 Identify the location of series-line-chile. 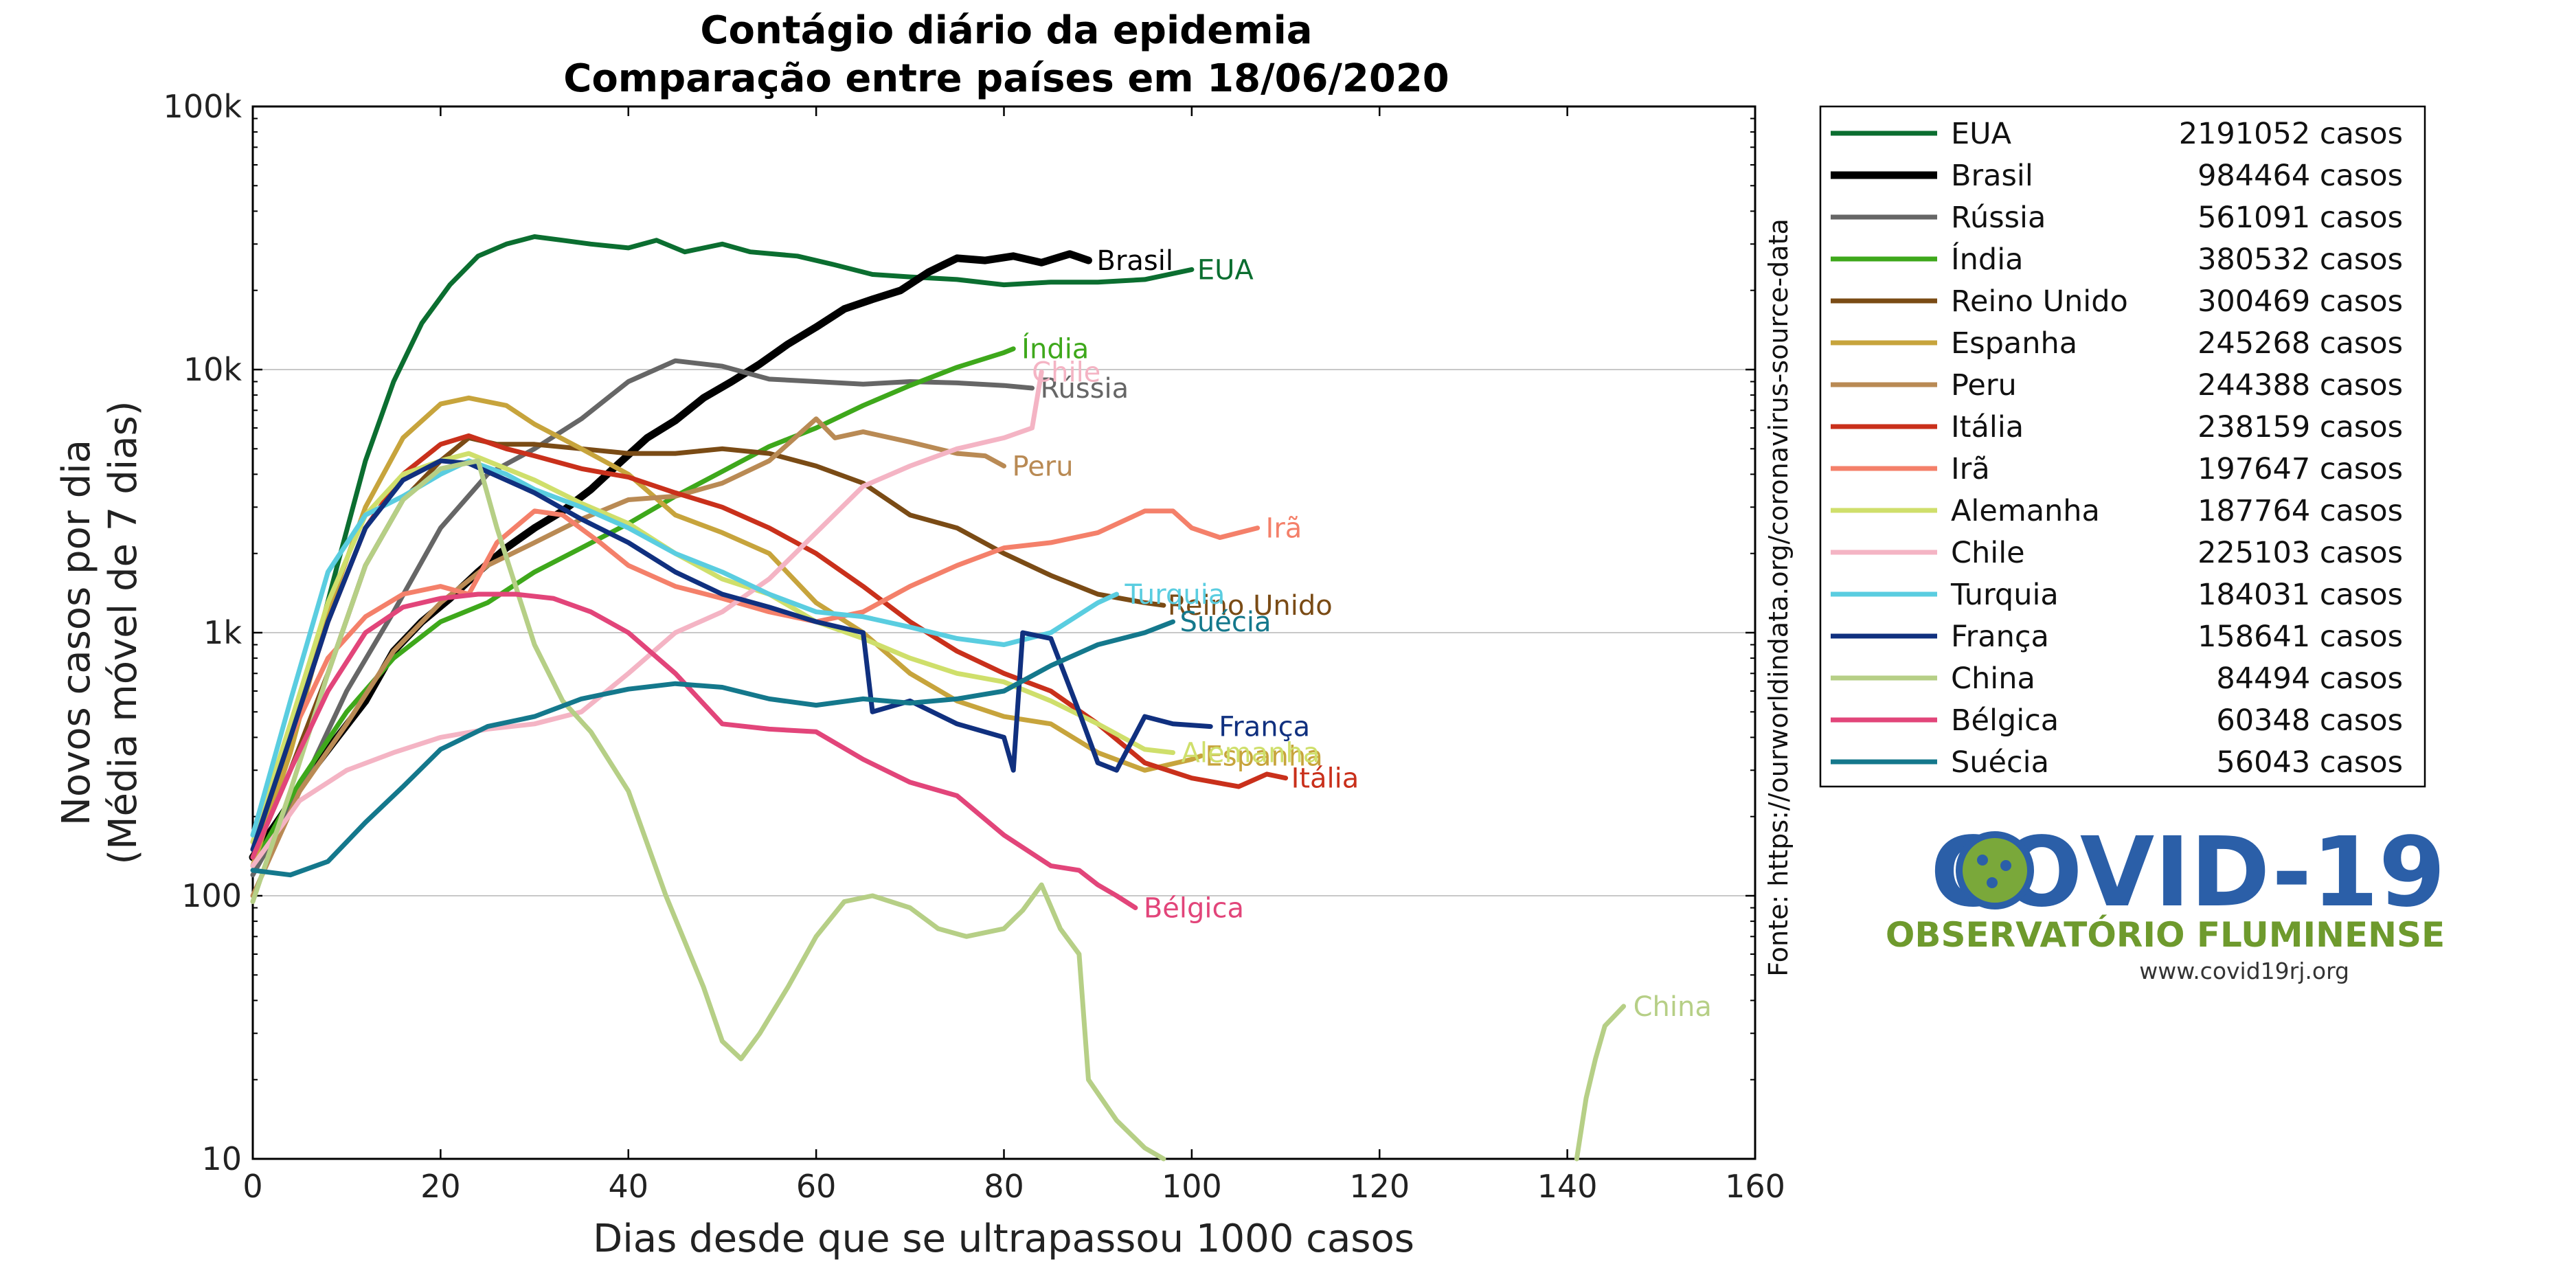
(647, 618).